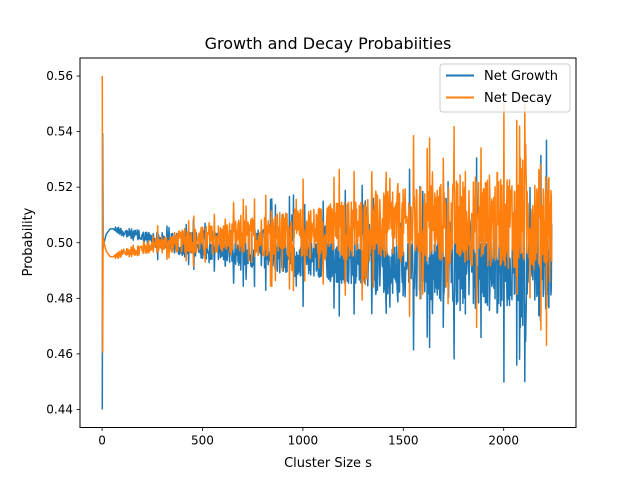 The width and height of the screenshot is (640, 480). What do you see at coordinates (521, 76) in the screenshot?
I see `legend-label-net-growth: Net Growth` at bounding box center [521, 76].